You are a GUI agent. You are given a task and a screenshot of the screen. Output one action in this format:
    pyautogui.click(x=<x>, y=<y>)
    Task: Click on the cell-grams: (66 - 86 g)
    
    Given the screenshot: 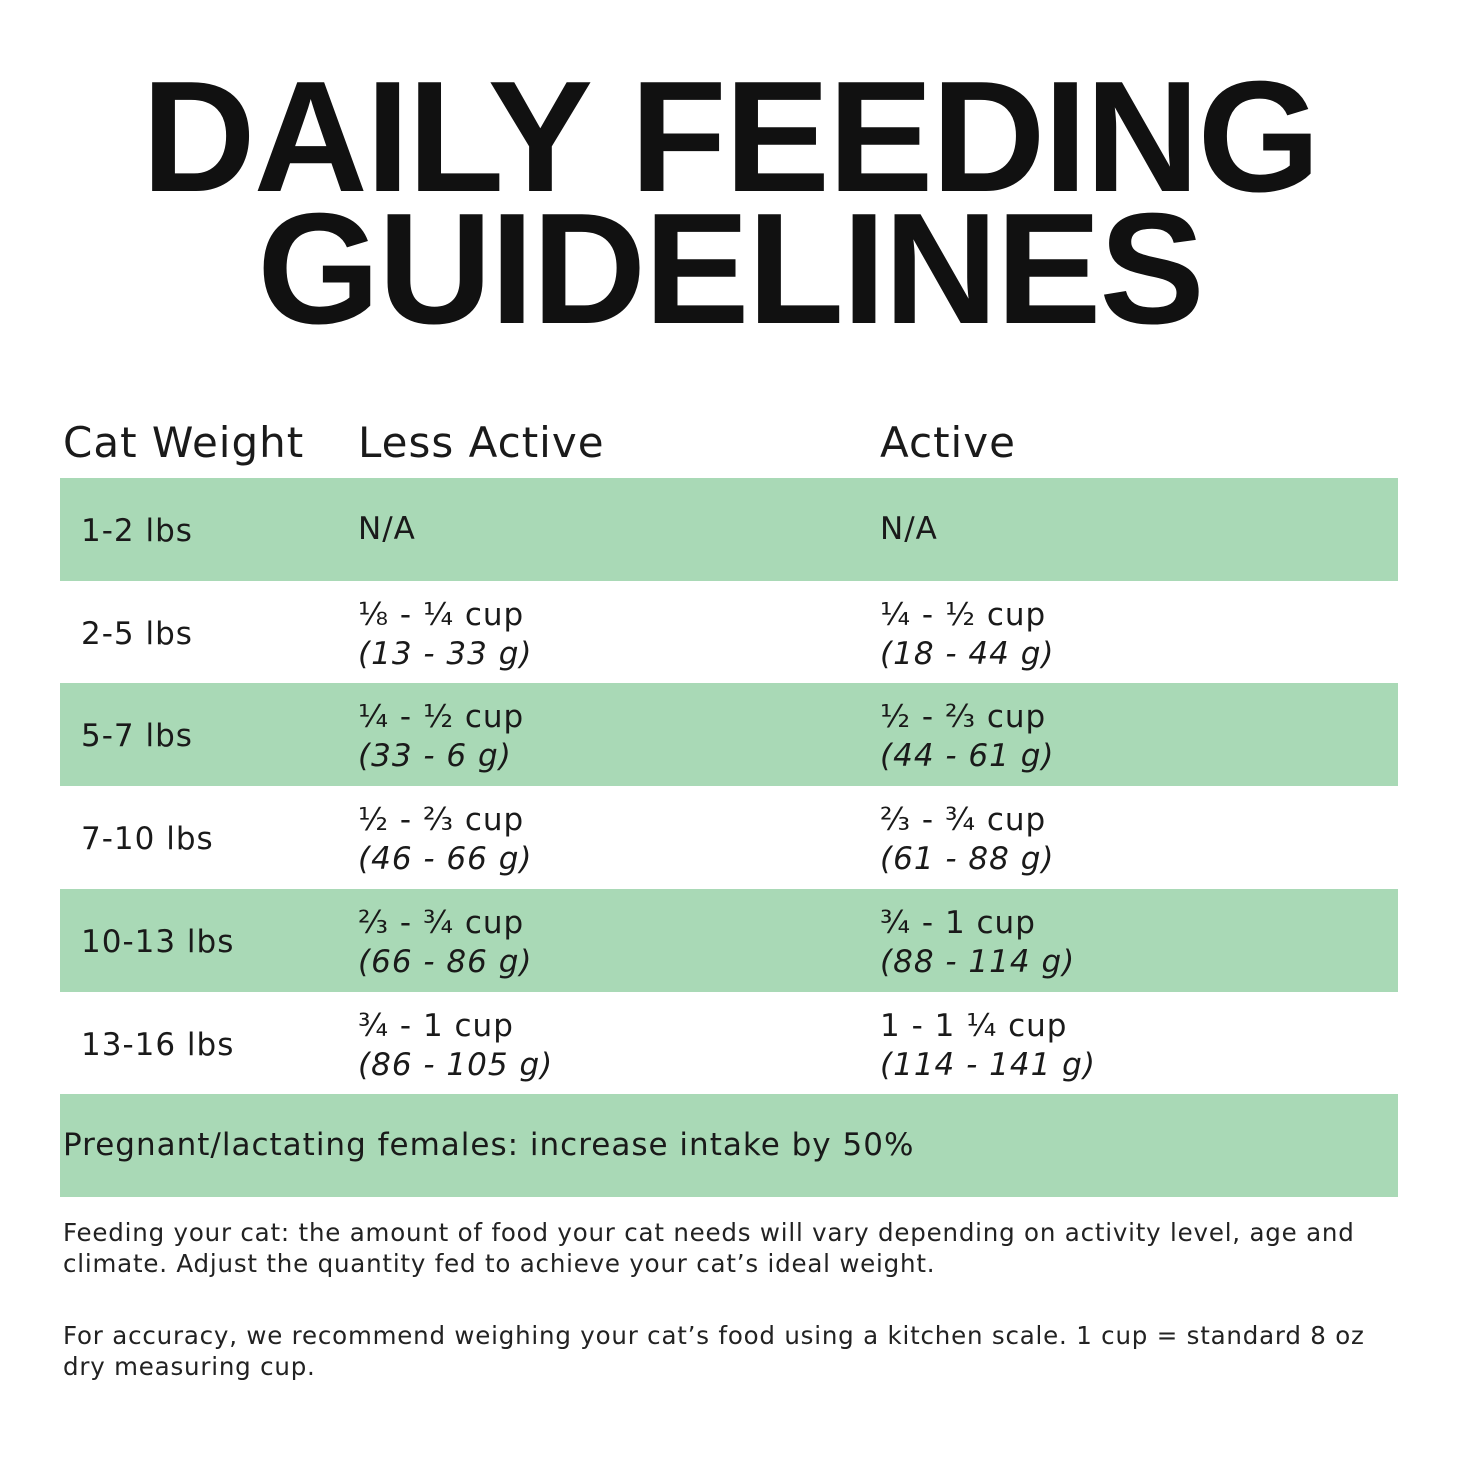 What is the action you would take?
    pyautogui.click(x=445, y=961)
    